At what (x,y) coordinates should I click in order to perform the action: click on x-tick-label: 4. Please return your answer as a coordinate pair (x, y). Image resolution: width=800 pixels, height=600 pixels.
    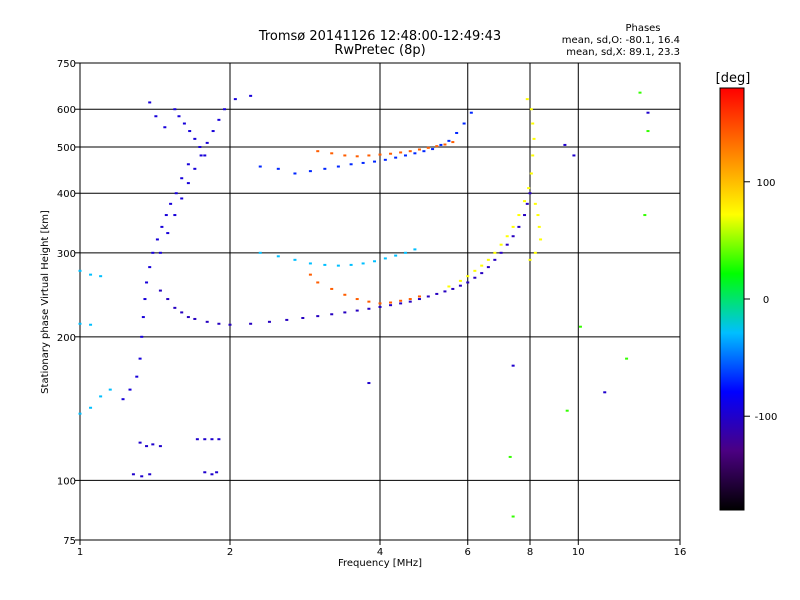
    Looking at the image, I should click on (380, 552).